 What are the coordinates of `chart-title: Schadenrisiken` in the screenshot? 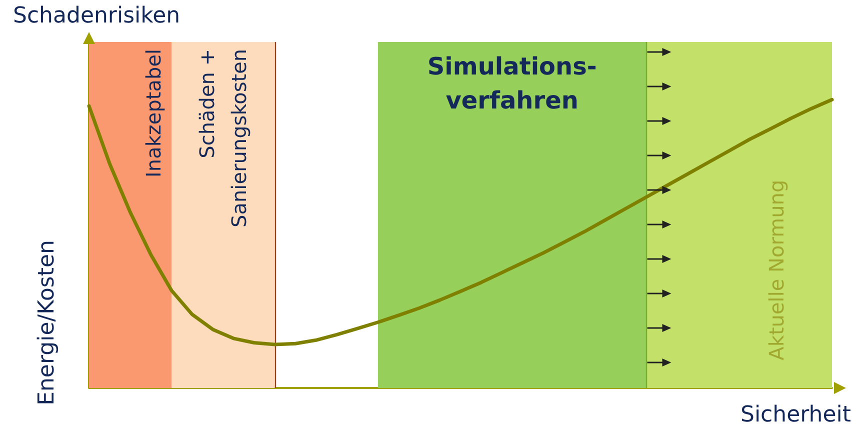 It's located at (96, 16).